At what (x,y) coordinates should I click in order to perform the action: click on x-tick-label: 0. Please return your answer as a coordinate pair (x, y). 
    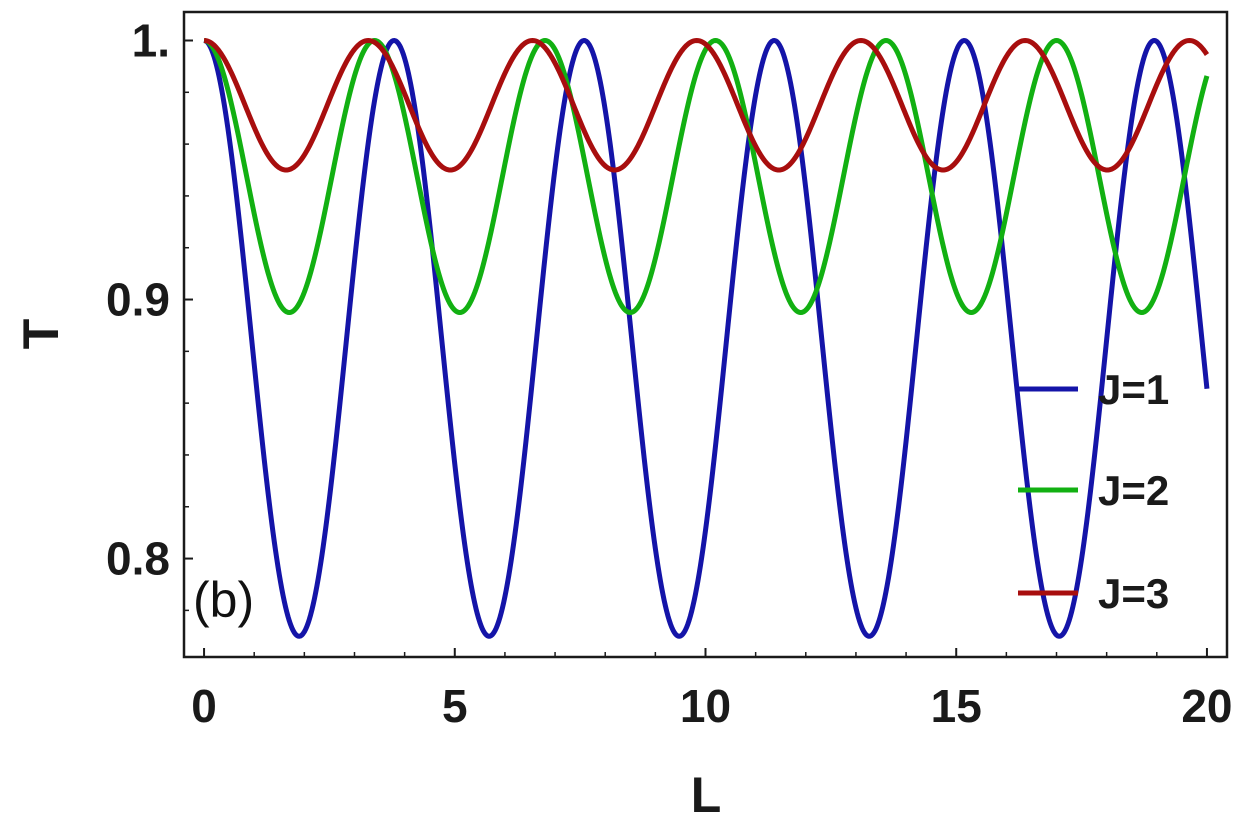
    Looking at the image, I should click on (204, 706).